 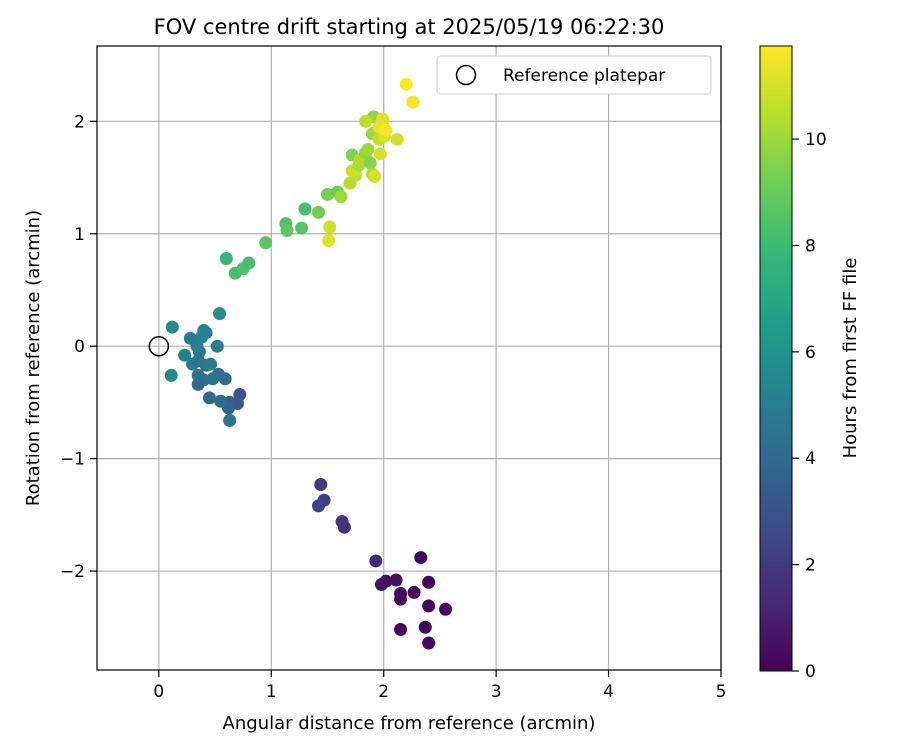 I want to click on legend: Reference platepar, so click(x=574, y=75).